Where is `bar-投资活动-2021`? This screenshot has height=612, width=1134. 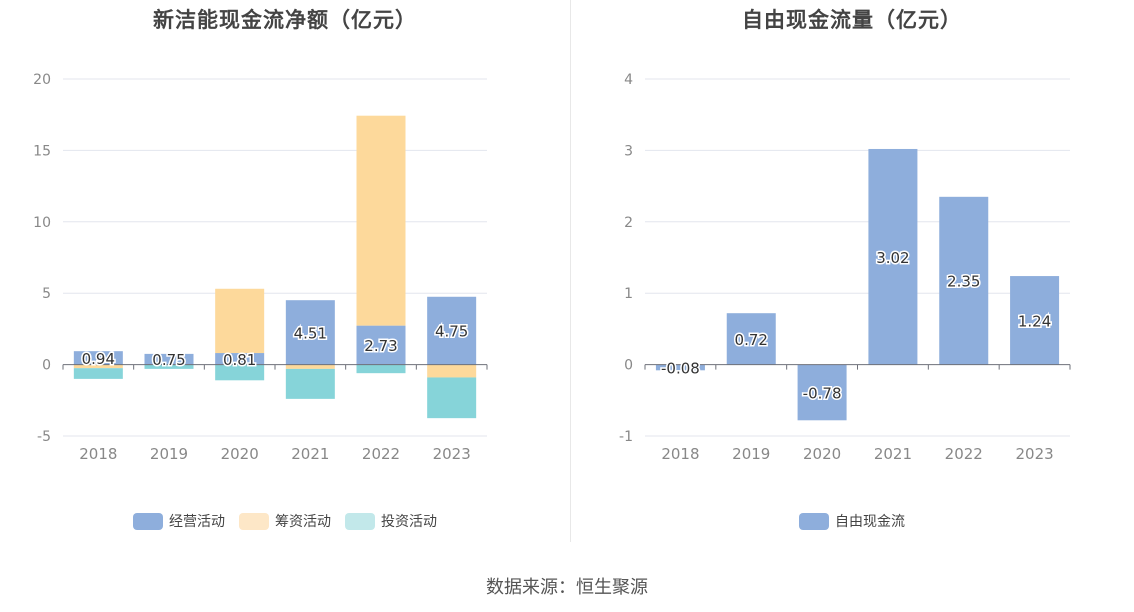 bar-投资活动-2021 is located at coordinates (310, 383).